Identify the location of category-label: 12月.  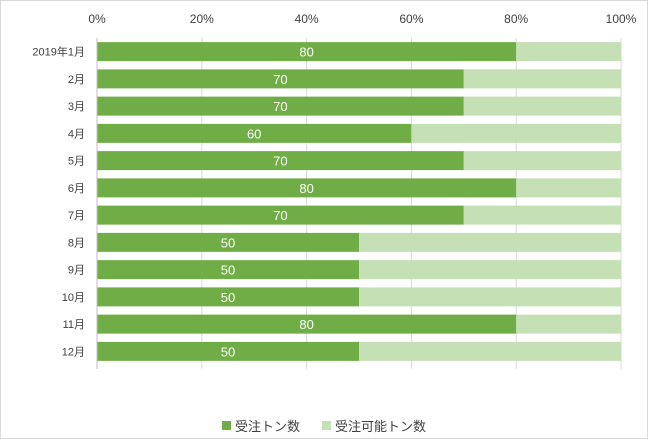
(73, 352).